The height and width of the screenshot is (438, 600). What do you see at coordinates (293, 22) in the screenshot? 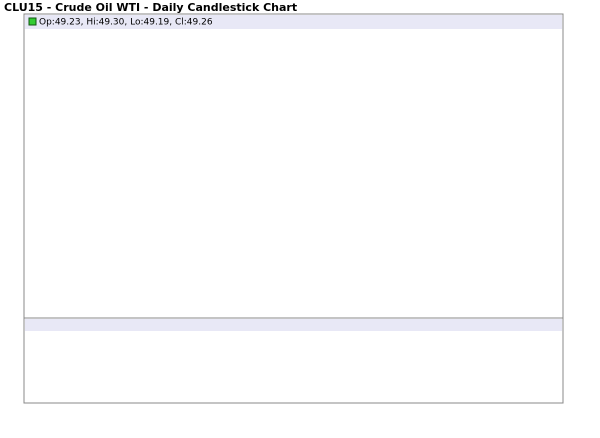
I see `price-legend-bg` at bounding box center [293, 22].